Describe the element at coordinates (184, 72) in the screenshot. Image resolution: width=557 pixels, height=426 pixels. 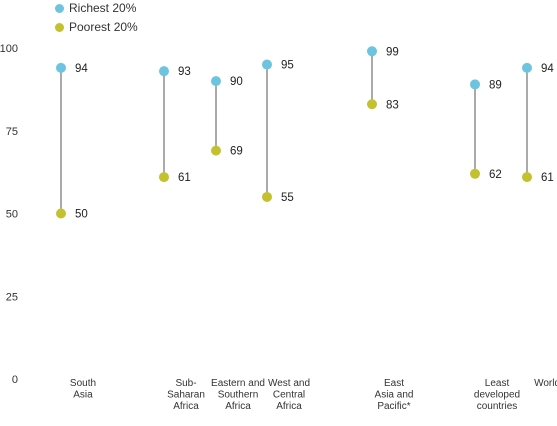
I see `richest-value-label: 93` at that location.